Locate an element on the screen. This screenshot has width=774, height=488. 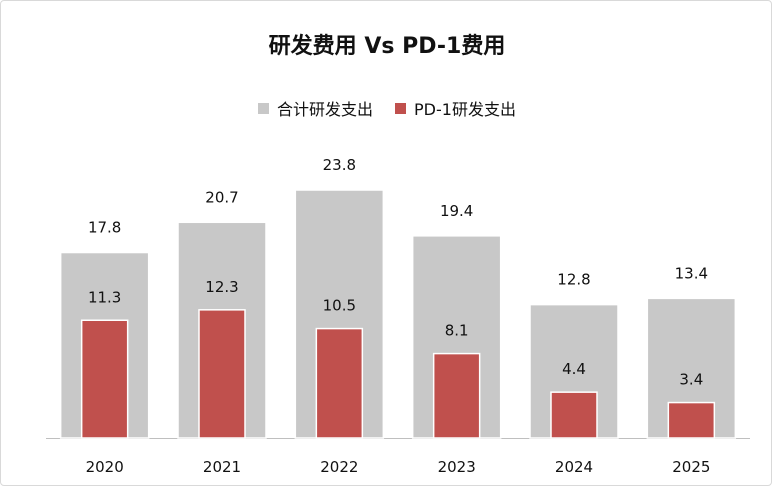
x-tick-label-2023: 2023 is located at coordinates (457, 467).